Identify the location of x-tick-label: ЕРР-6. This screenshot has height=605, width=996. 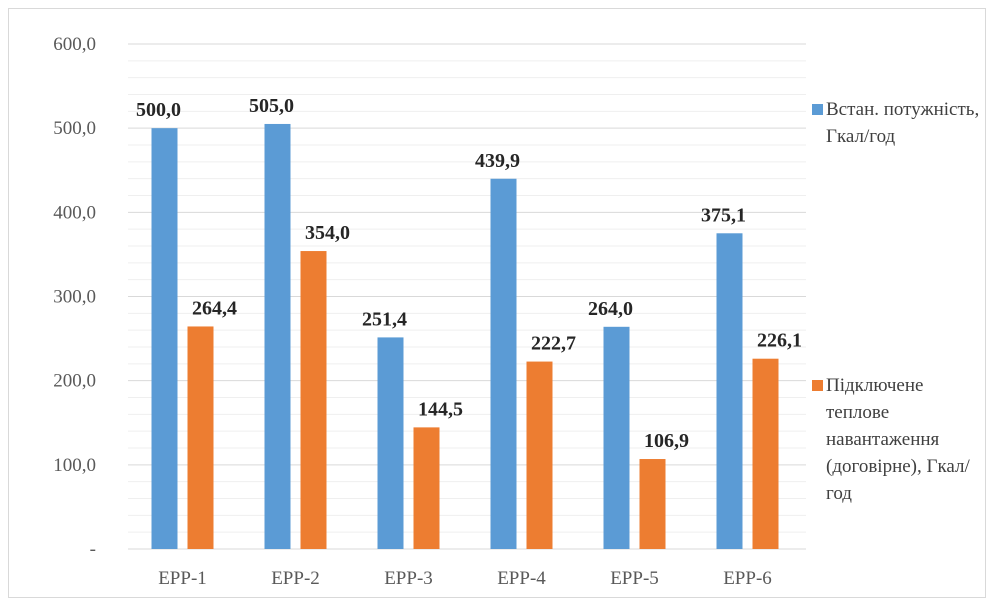
(747, 578).